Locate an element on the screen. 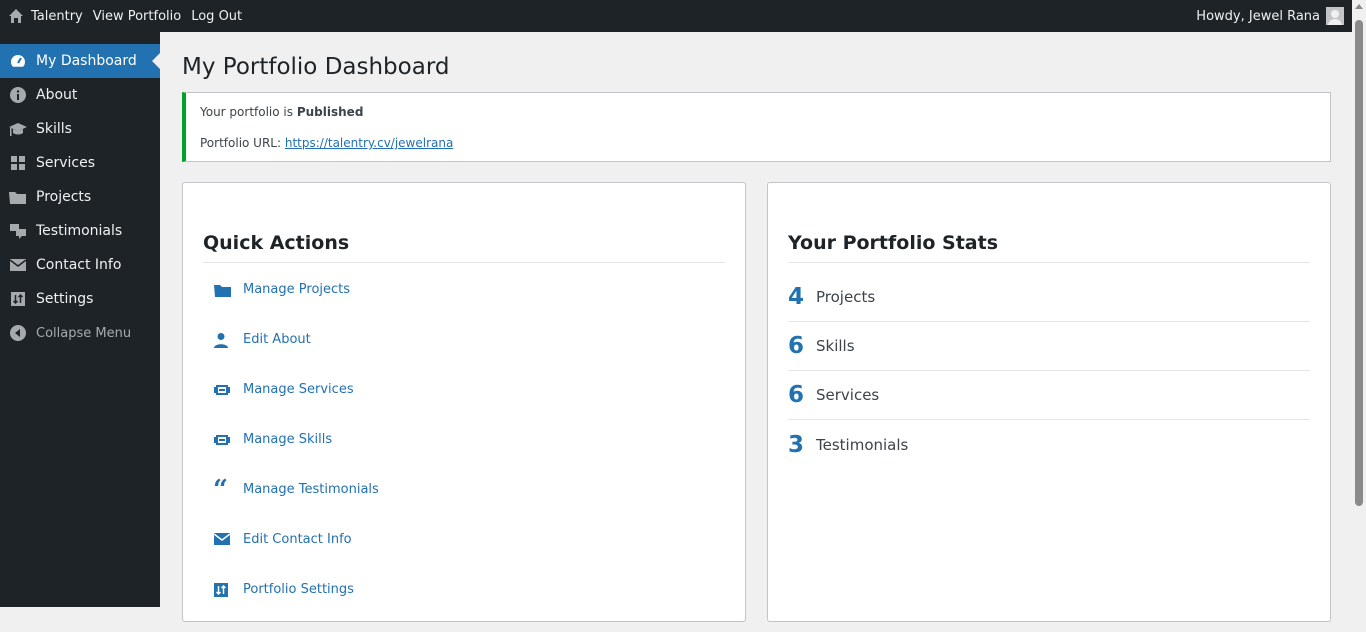  scroll-up-arrow is located at coordinates (1359, 6).